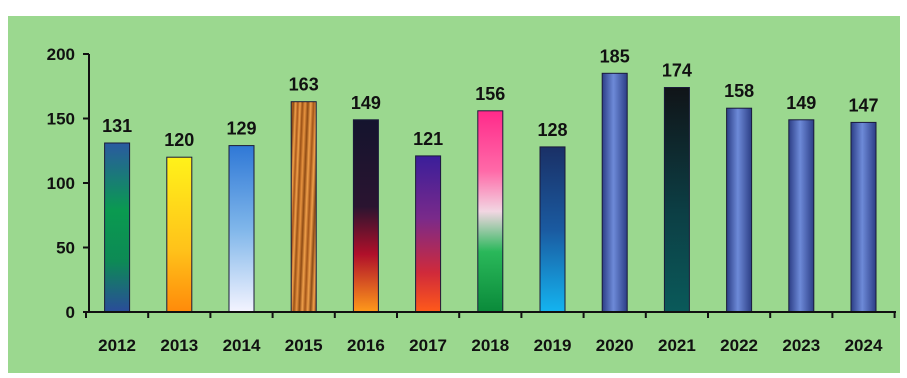  Describe the element at coordinates (615, 345) in the screenshot. I see `x-tick-label-2020: 2020` at that location.